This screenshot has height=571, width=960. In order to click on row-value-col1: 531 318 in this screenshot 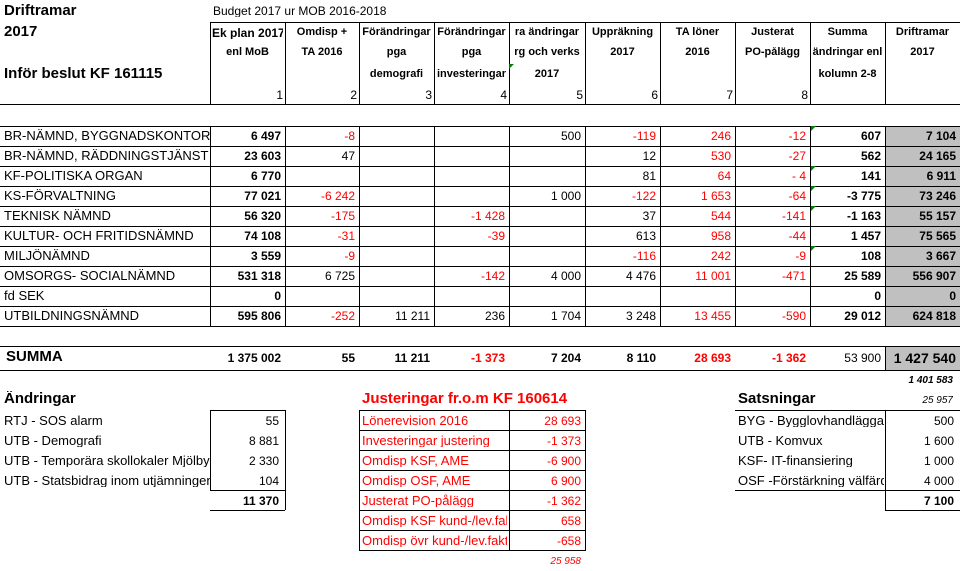, I will do `click(259, 276)`.